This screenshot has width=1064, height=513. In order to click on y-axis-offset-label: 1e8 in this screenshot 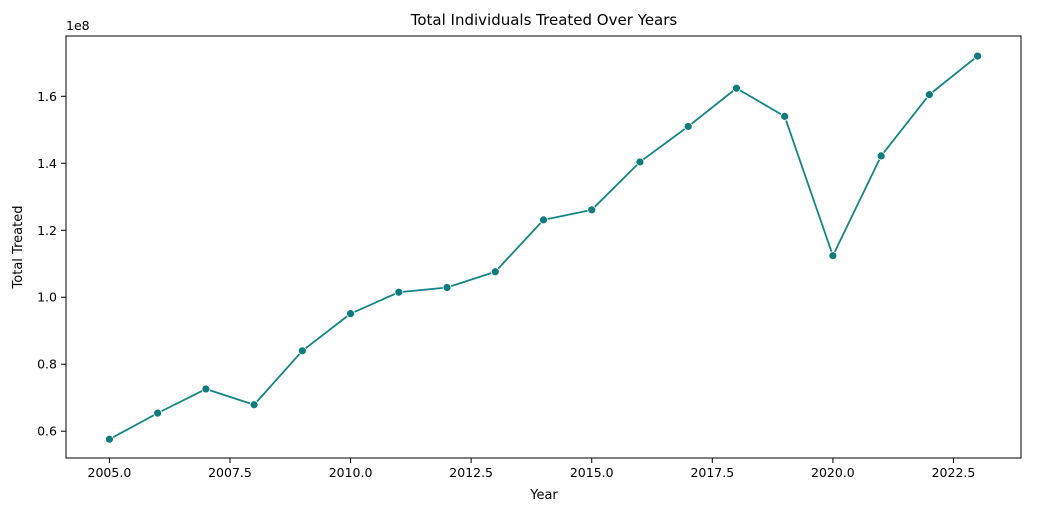, I will do `click(78, 25)`.